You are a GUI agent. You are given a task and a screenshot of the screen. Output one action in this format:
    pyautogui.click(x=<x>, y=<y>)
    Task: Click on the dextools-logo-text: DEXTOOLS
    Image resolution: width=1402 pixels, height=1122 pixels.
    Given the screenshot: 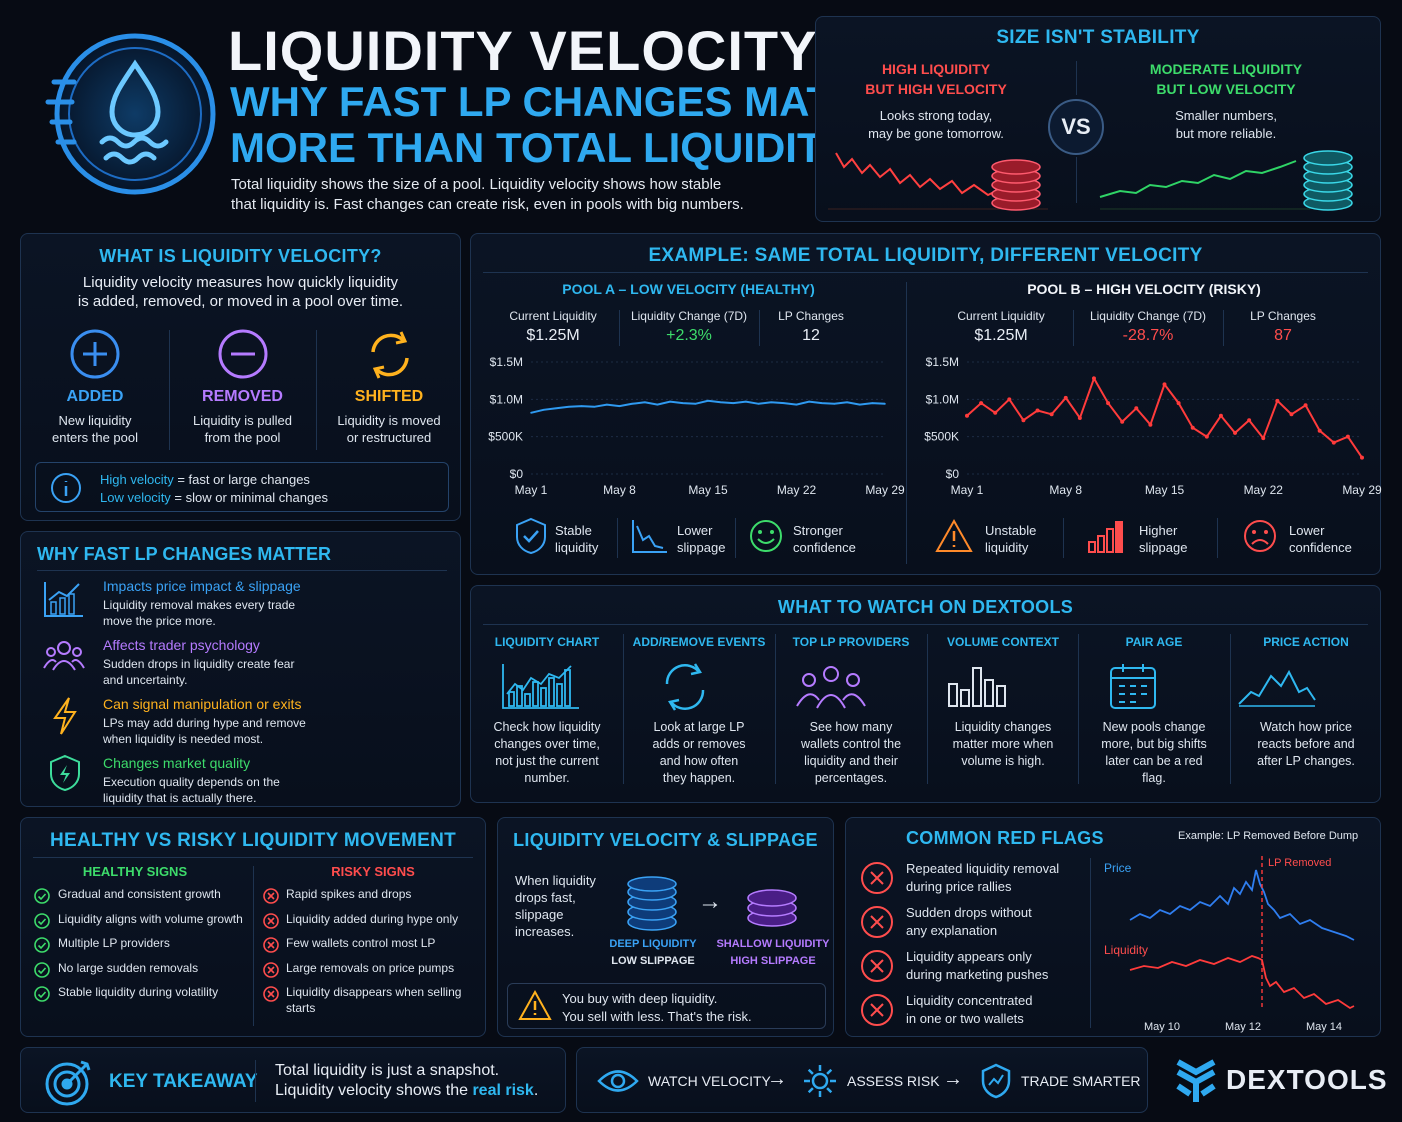 What is the action you would take?
    pyautogui.click(x=1307, y=1079)
    